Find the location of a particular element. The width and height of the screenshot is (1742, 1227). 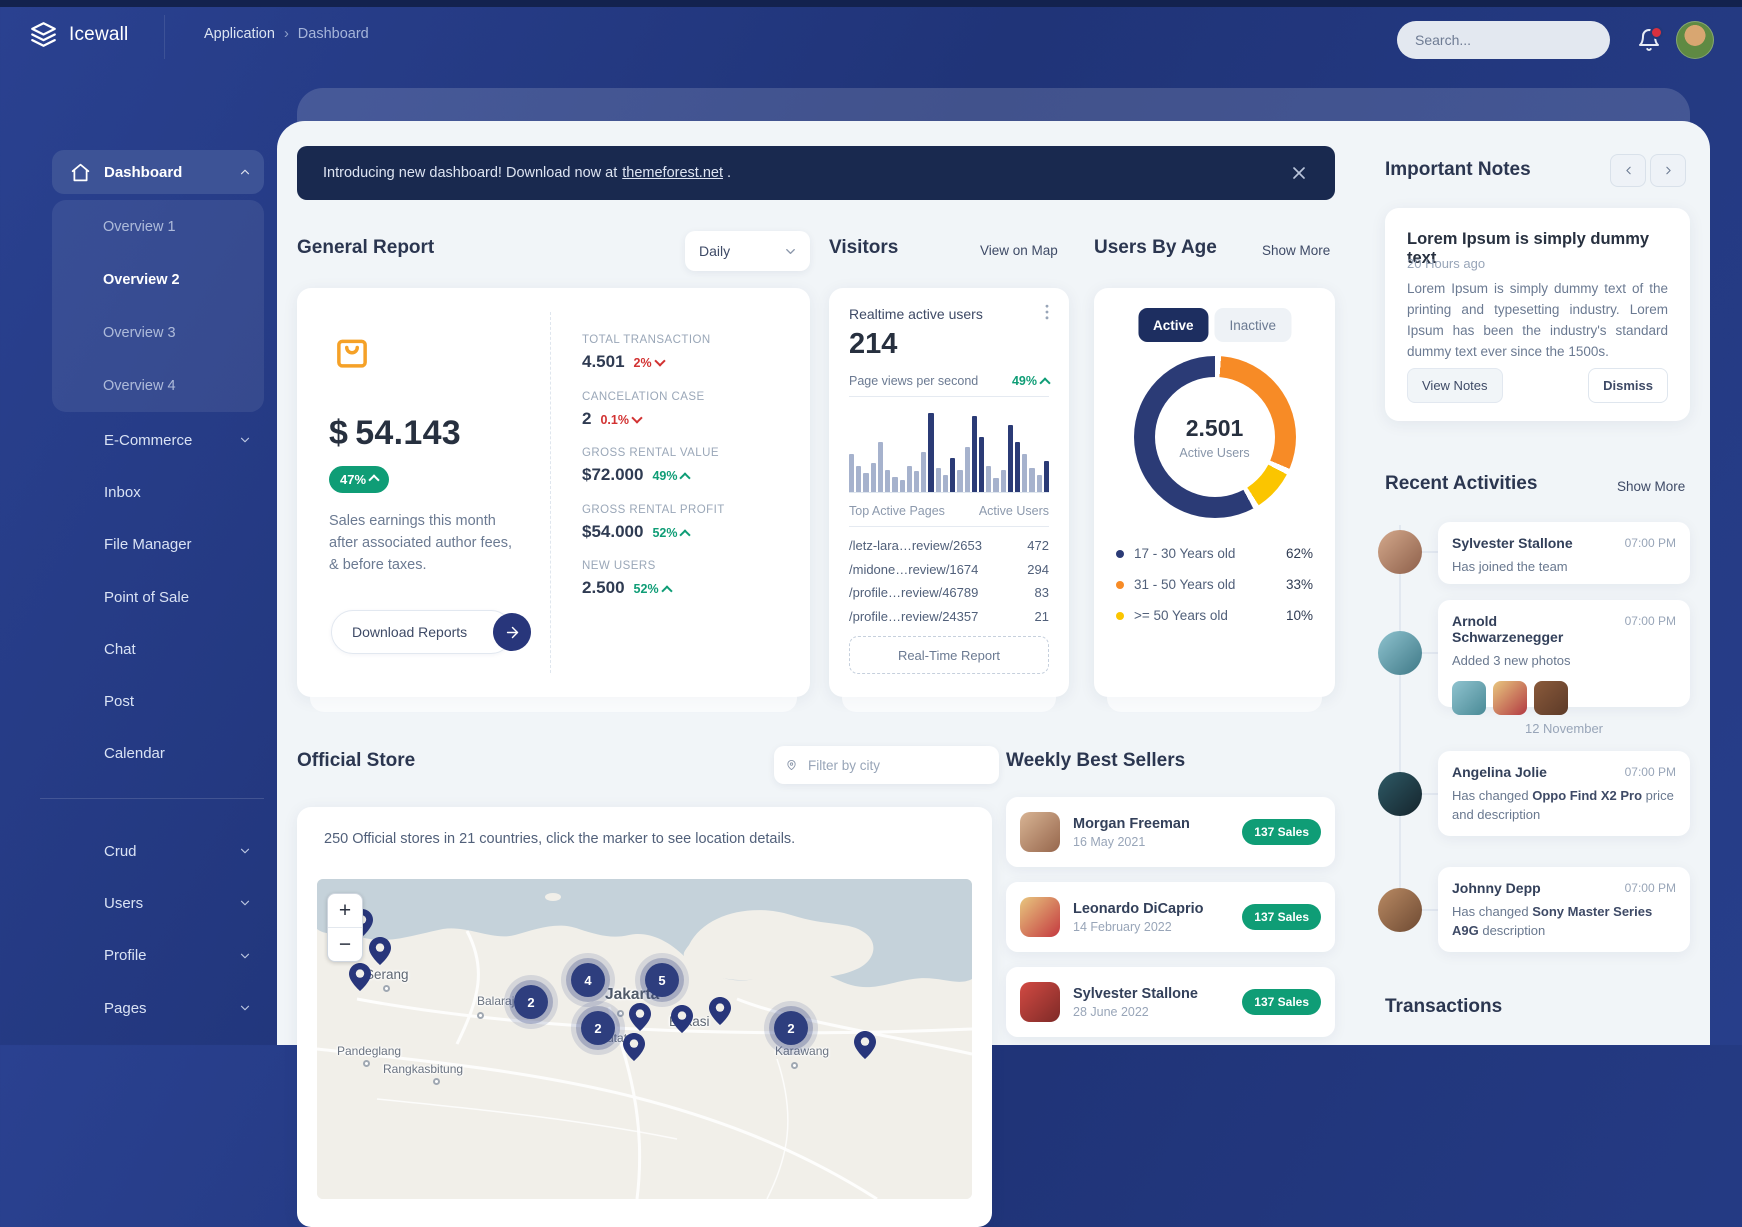

sidebar-item: Chat is located at coordinates (158, 649).